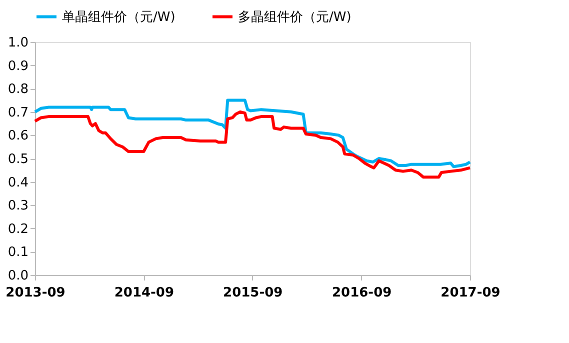 Image resolution: width=569 pixels, height=343 pixels. I want to click on x-tick-label: 2015-09, so click(253, 293).